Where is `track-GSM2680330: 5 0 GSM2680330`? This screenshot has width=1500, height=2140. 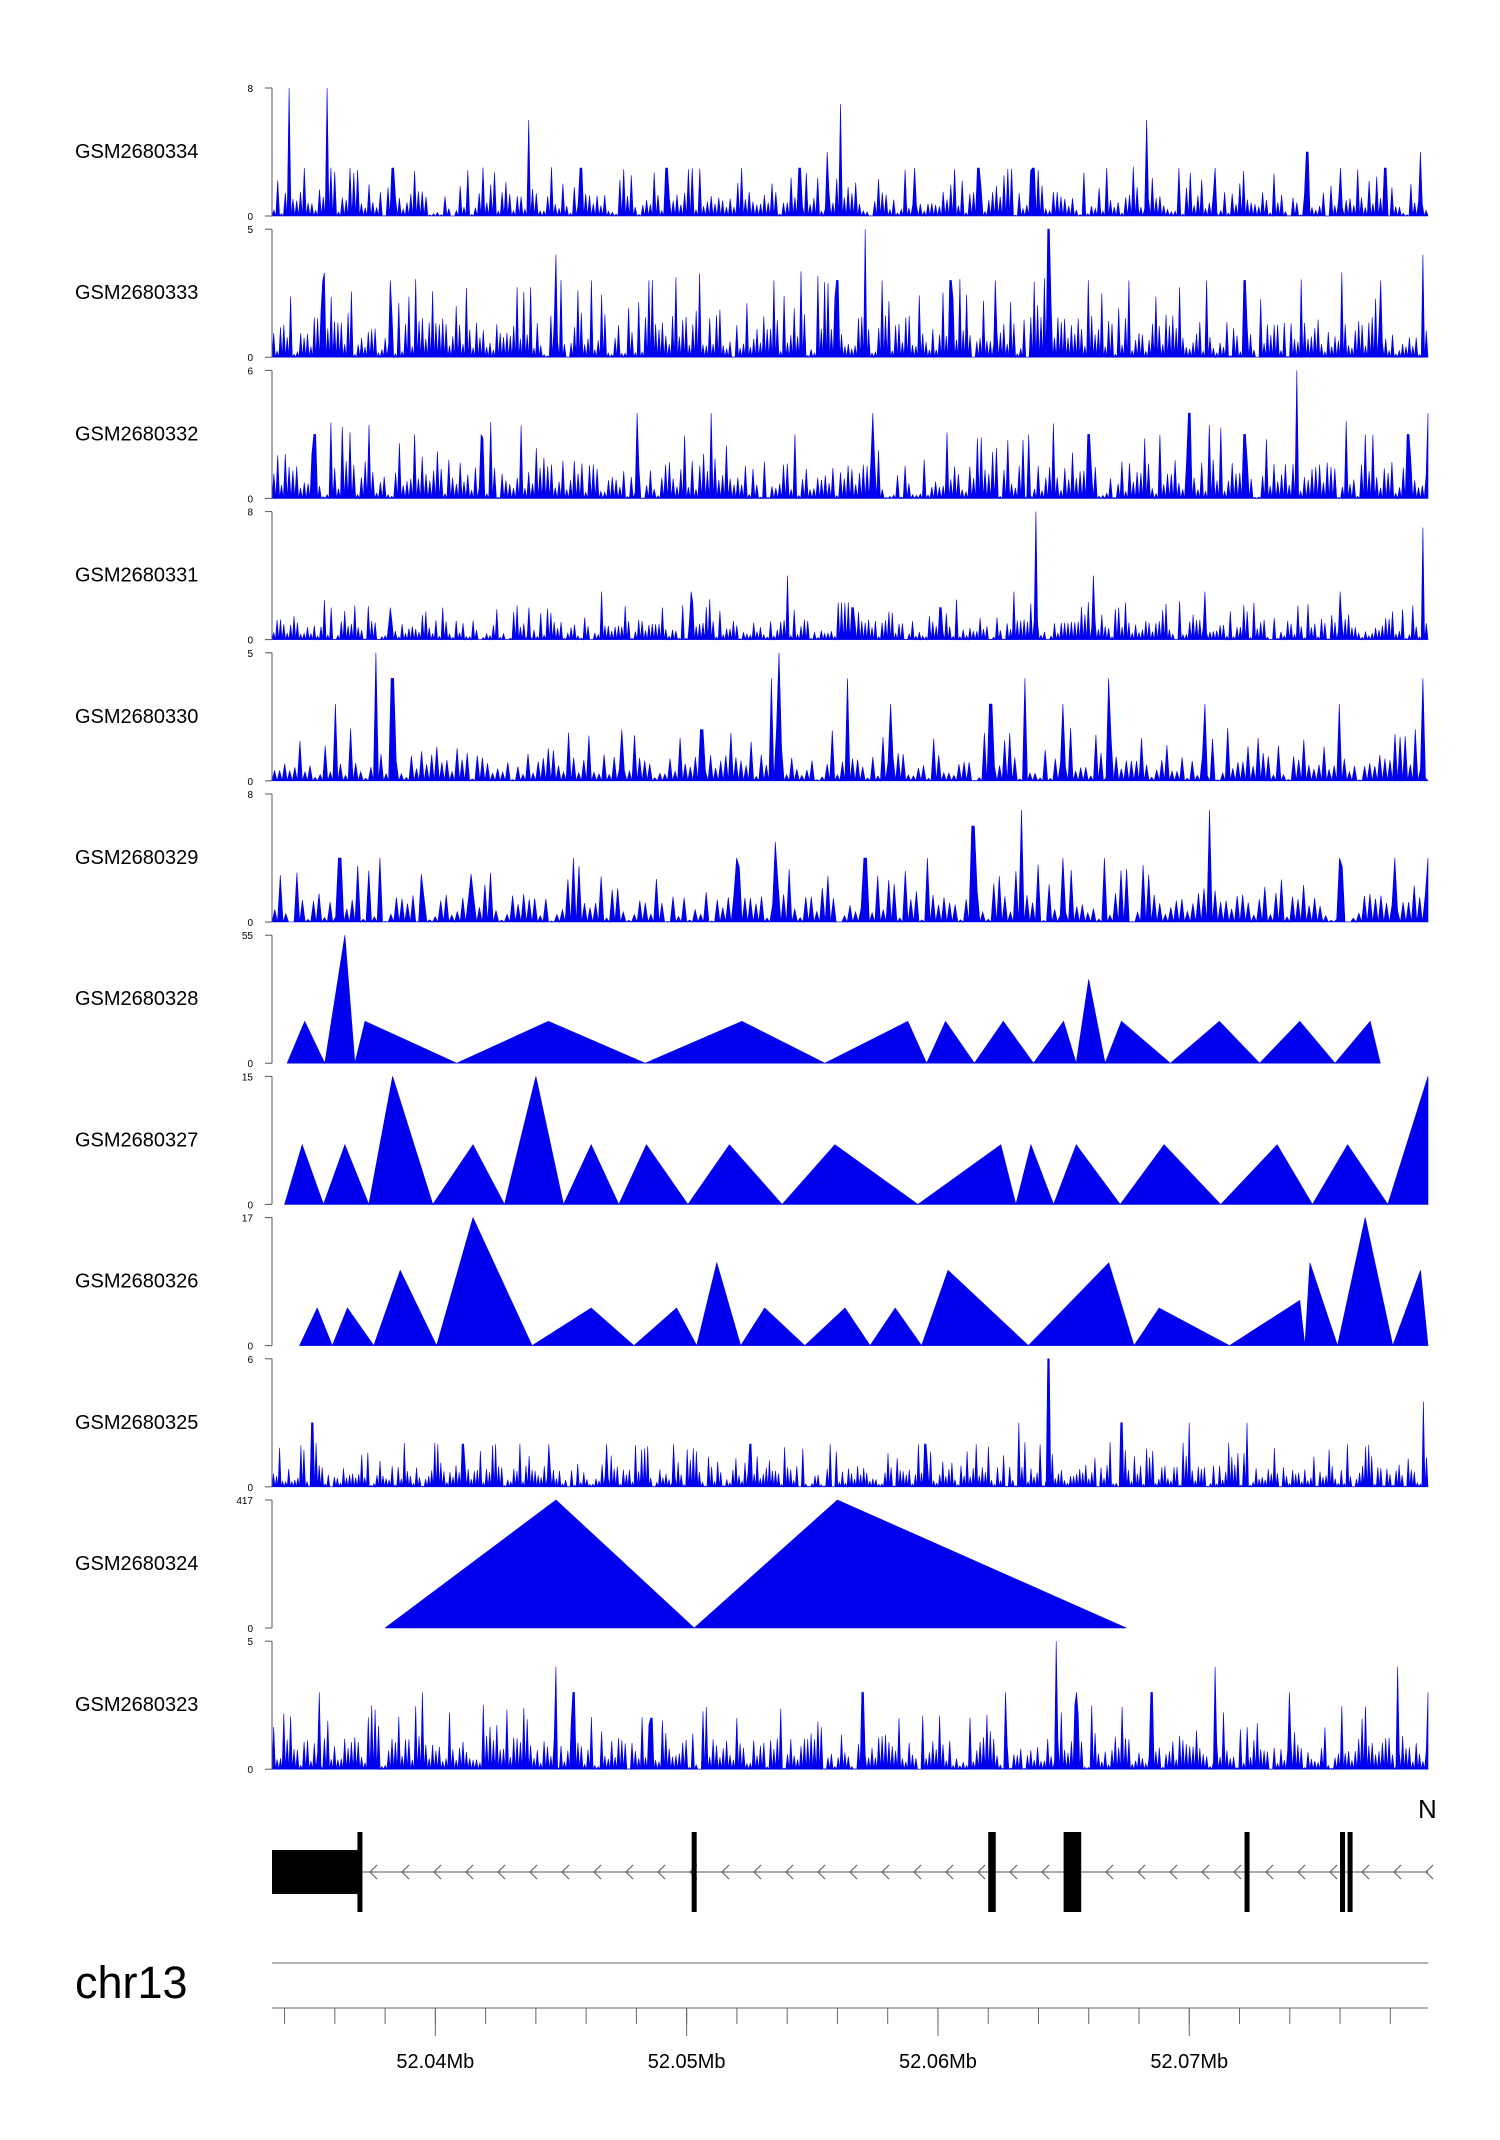
track-GSM2680330: 5 0 GSM2680330 is located at coordinates (752, 718).